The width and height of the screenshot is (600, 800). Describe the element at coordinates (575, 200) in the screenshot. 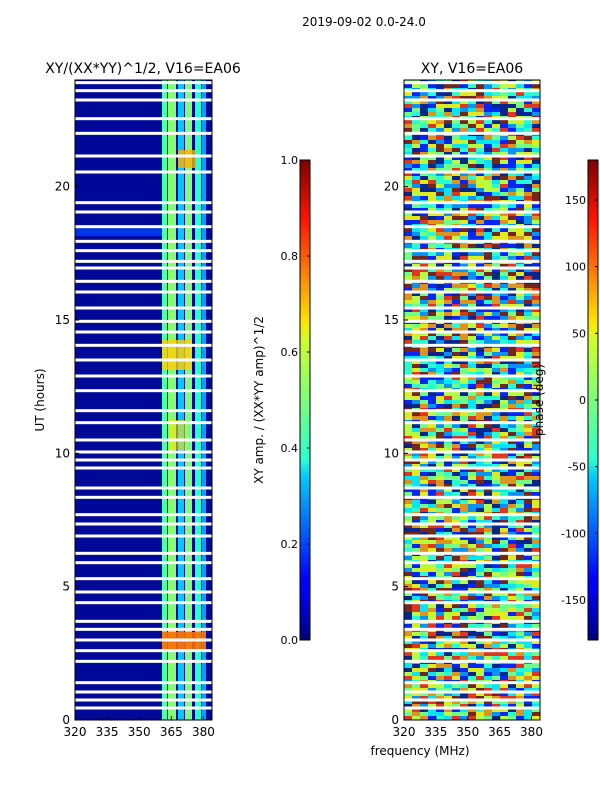

I see `phase-colorbar-tick-label: 150` at that location.